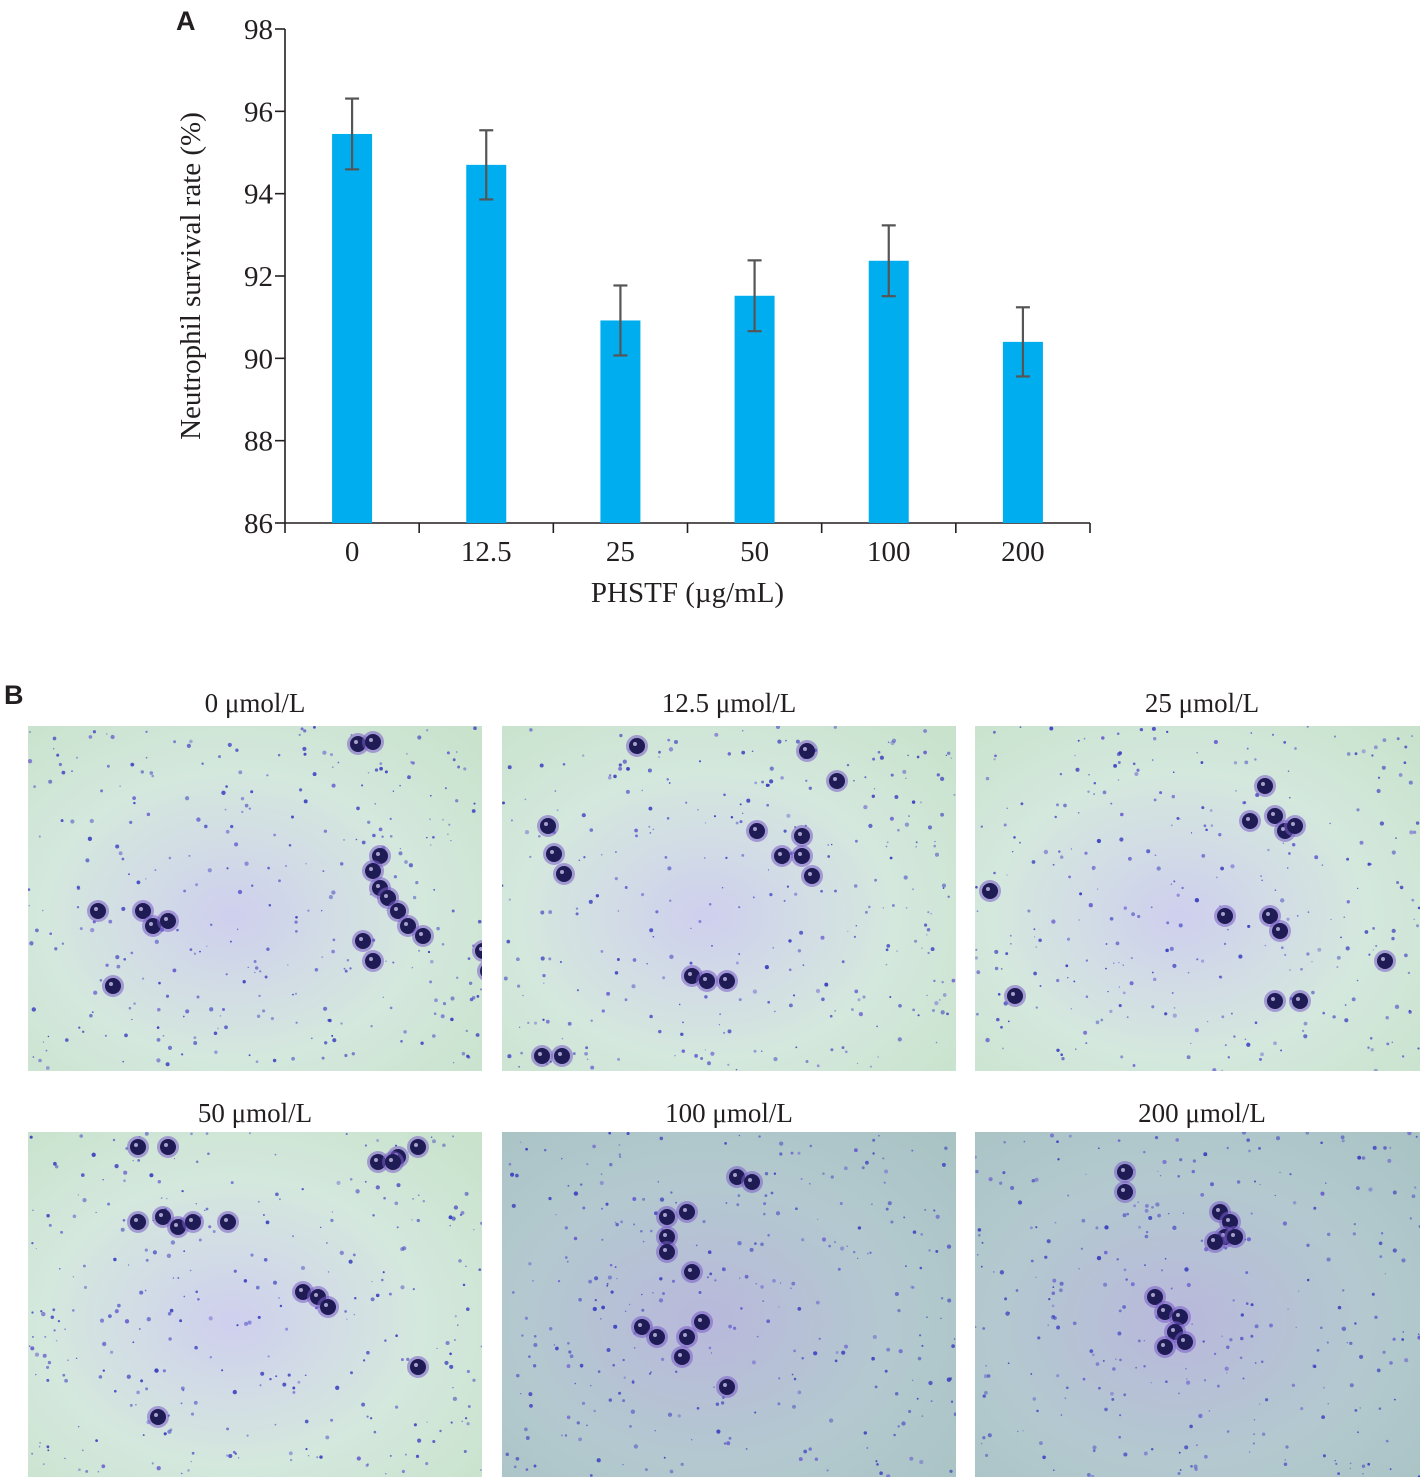  I want to click on micrograph-caption-12-5: 12.5 μmol/L, so click(729, 703).